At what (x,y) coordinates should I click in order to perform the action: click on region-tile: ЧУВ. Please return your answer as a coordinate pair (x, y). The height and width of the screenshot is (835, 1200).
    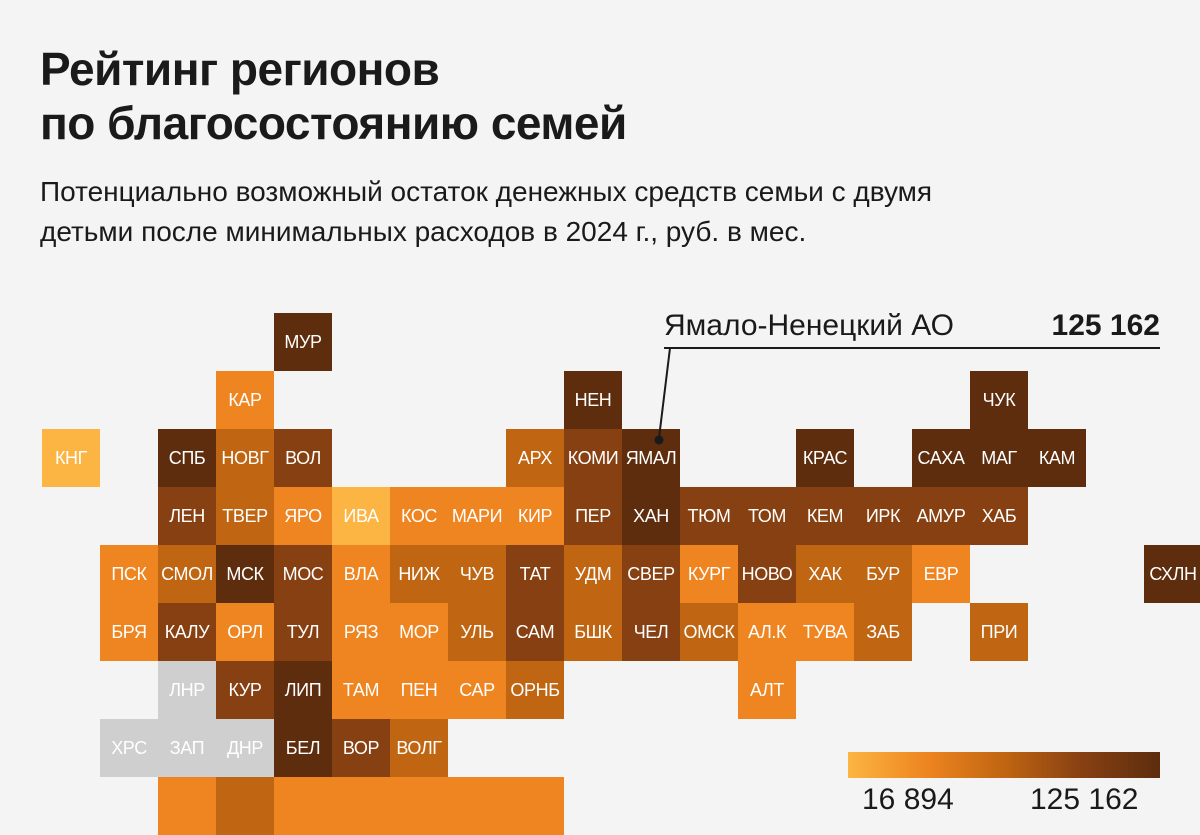
    Looking at the image, I should click on (477, 574).